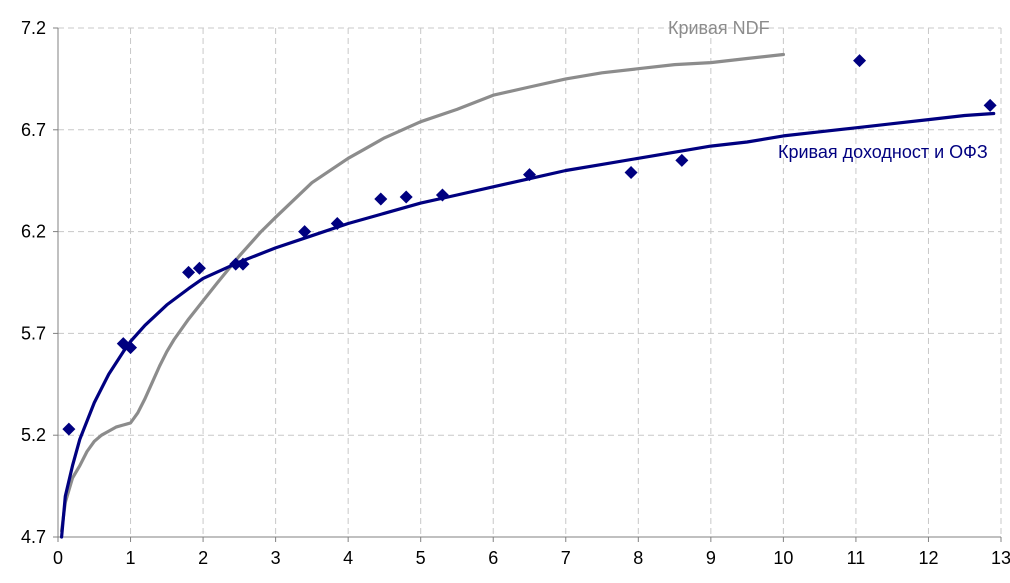 The image size is (1010, 583). Describe the element at coordinates (33, 28) in the screenshot. I see `y-tick-label-5: 7.2` at that location.